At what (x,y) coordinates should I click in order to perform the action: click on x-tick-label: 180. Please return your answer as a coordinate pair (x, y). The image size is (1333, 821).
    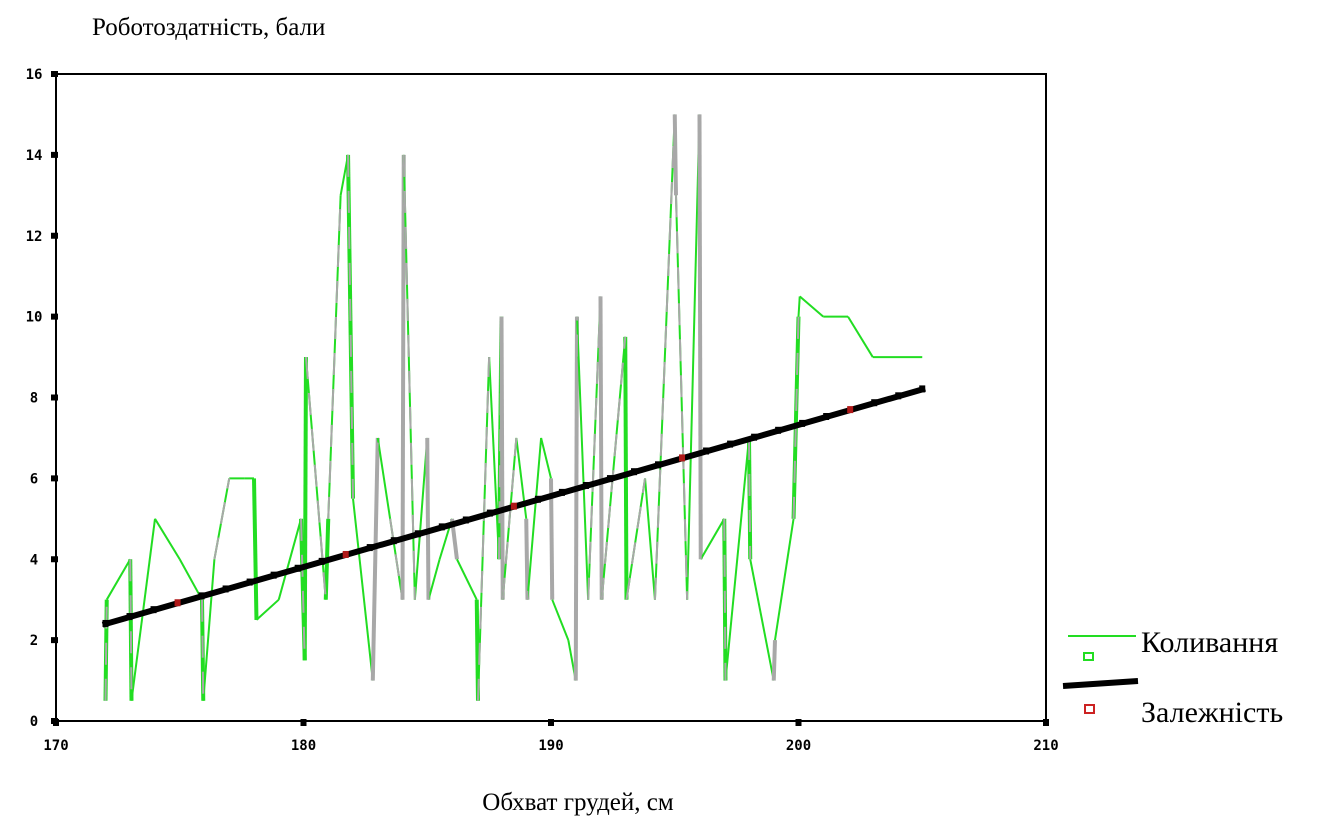
    Looking at the image, I should click on (303, 746).